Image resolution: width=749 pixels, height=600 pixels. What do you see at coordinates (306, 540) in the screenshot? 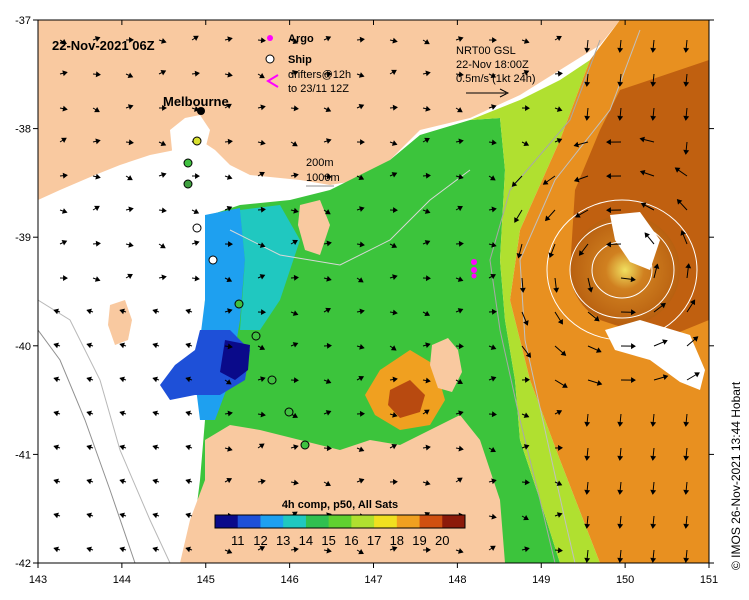
I see `colorbar-tick-label: 14` at bounding box center [306, 540].